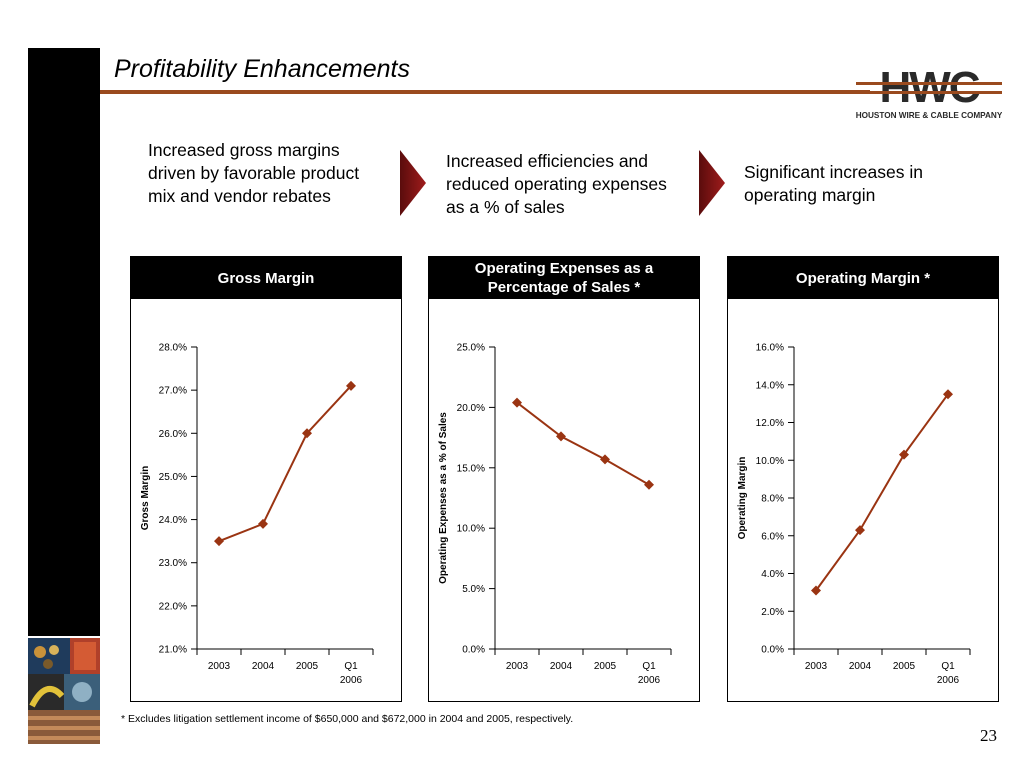 This screenshot has width=1024, height=768. Describe the element at coordinates (443, 498) in the screenshot. I see `y-axis-label: Operating Expenses as a % of Sales` at that location.